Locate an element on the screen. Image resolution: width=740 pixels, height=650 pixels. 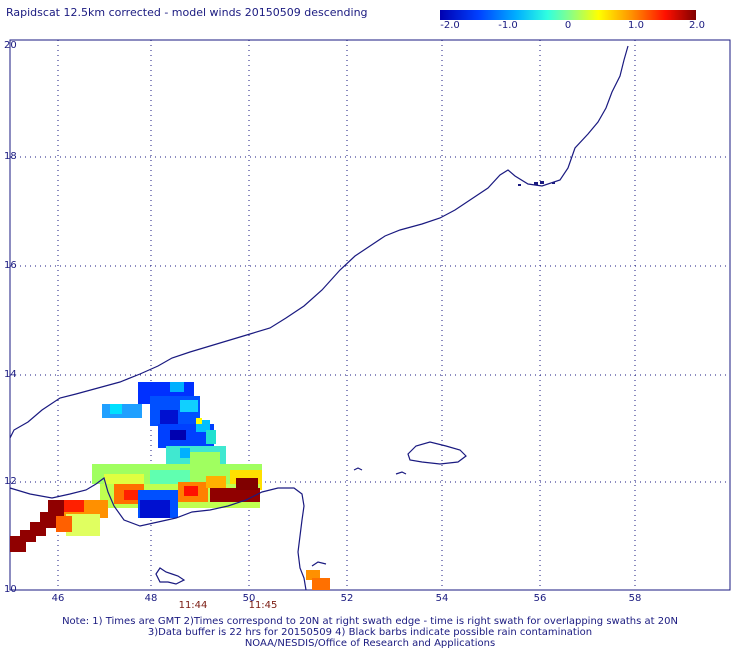
colorbar-label: -2.0 is located at coordinates (450, 25).